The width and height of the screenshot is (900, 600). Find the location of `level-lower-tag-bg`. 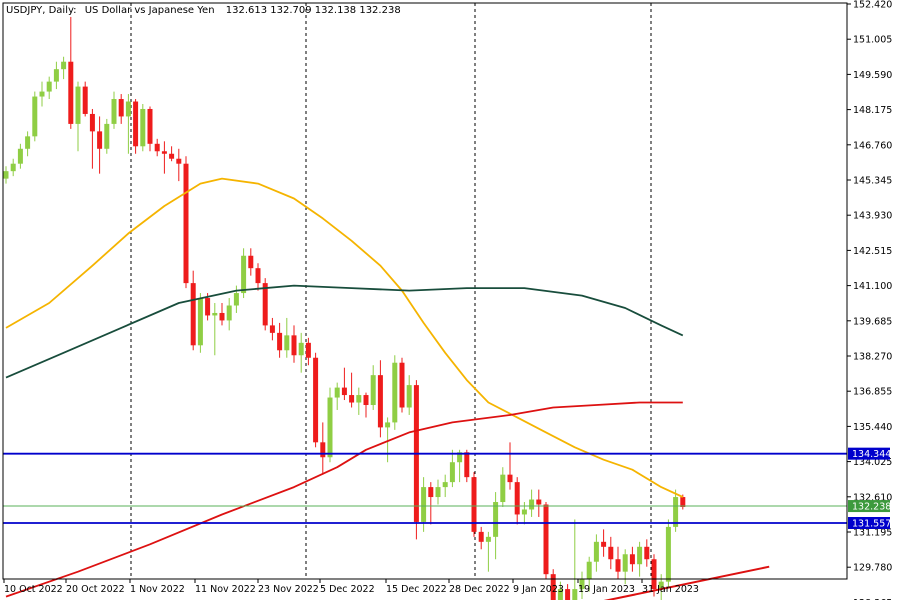

level-lower-tag-bg is located at coordinates (869, 522).